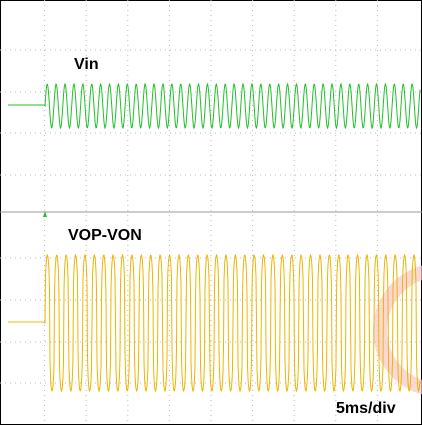 Image resolution: width=422 pixels, height=425 pixels. Describe the element at coordinates (86, 64) in the screenshot. I see `trace-label: Vin` at that location.